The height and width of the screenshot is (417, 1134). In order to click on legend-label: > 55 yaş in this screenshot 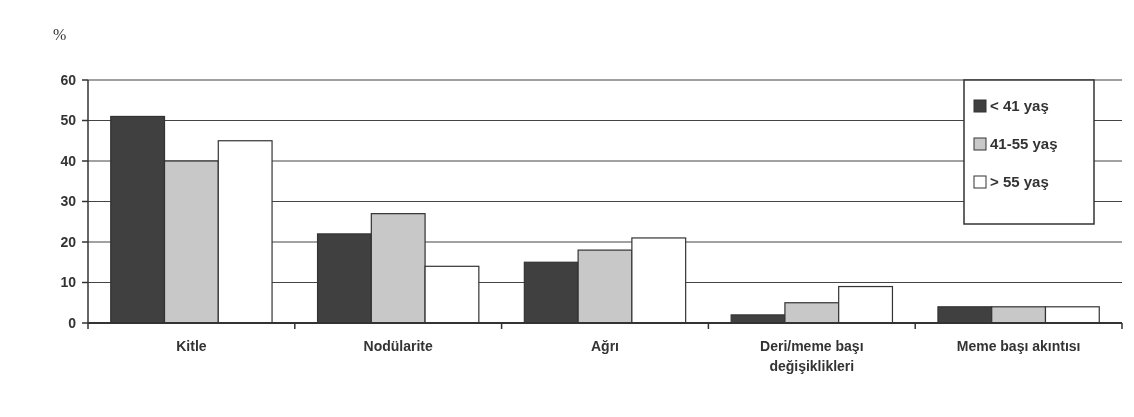, I will do `click(1019, 182)`.